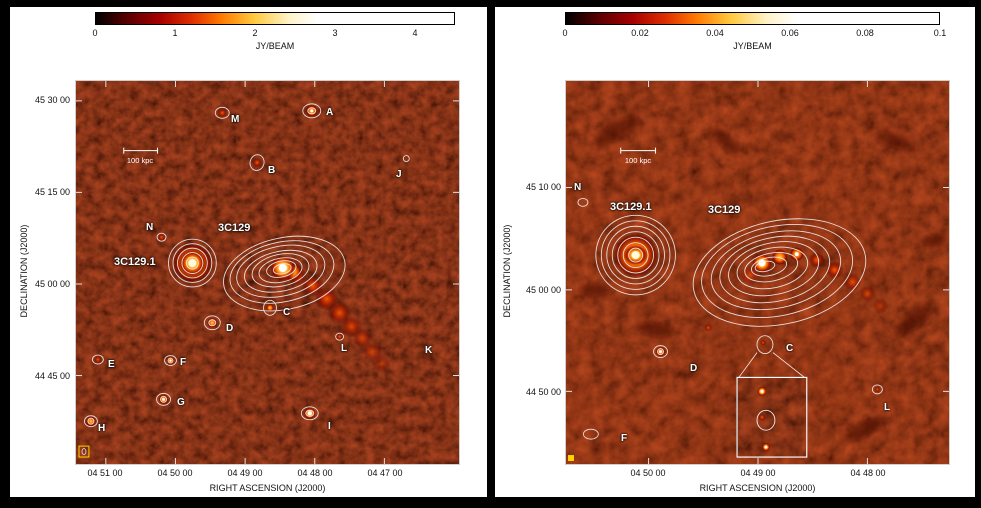 This screenshot has width=981, height=508. I want to click on colorbar-tick: 2, so click(255, 33).